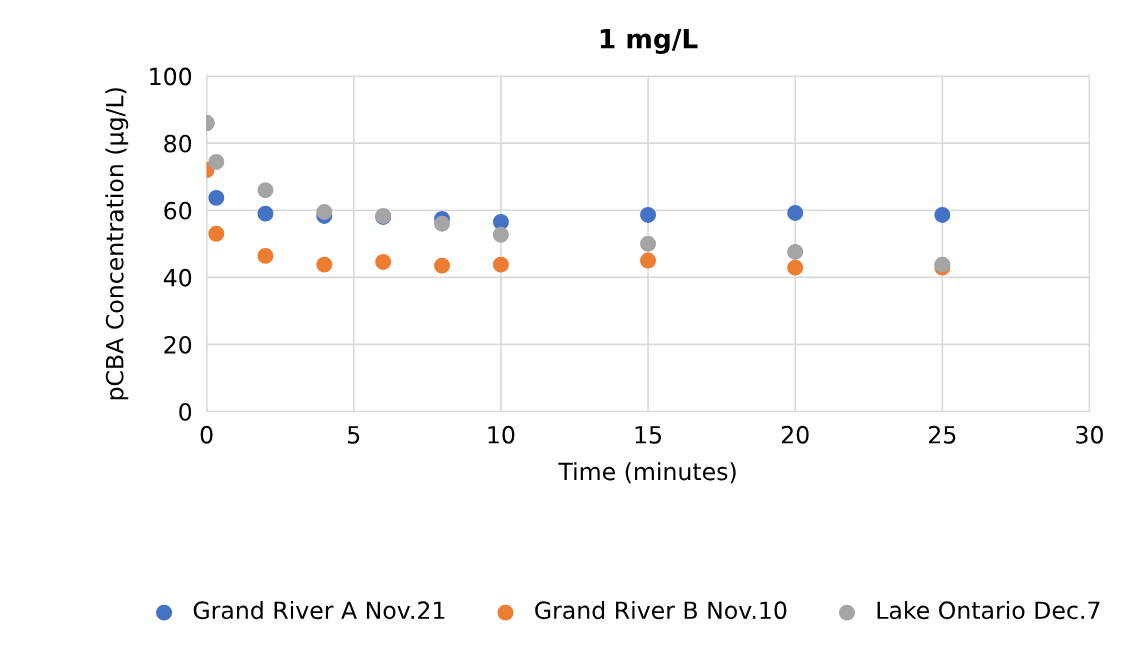 This screenshot has height=645, width=1129. Describe the element at coordinates (178, 210) in the screenshot. I see `y-tick-label: 60` at that location.